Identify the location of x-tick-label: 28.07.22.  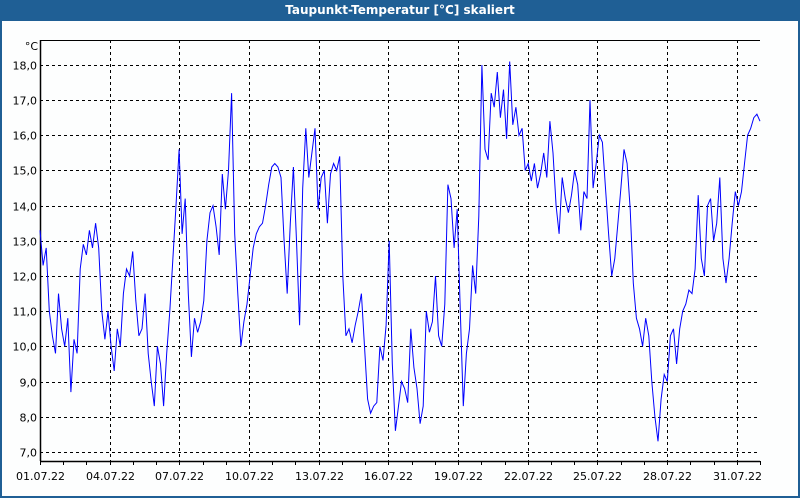
(667, 476).